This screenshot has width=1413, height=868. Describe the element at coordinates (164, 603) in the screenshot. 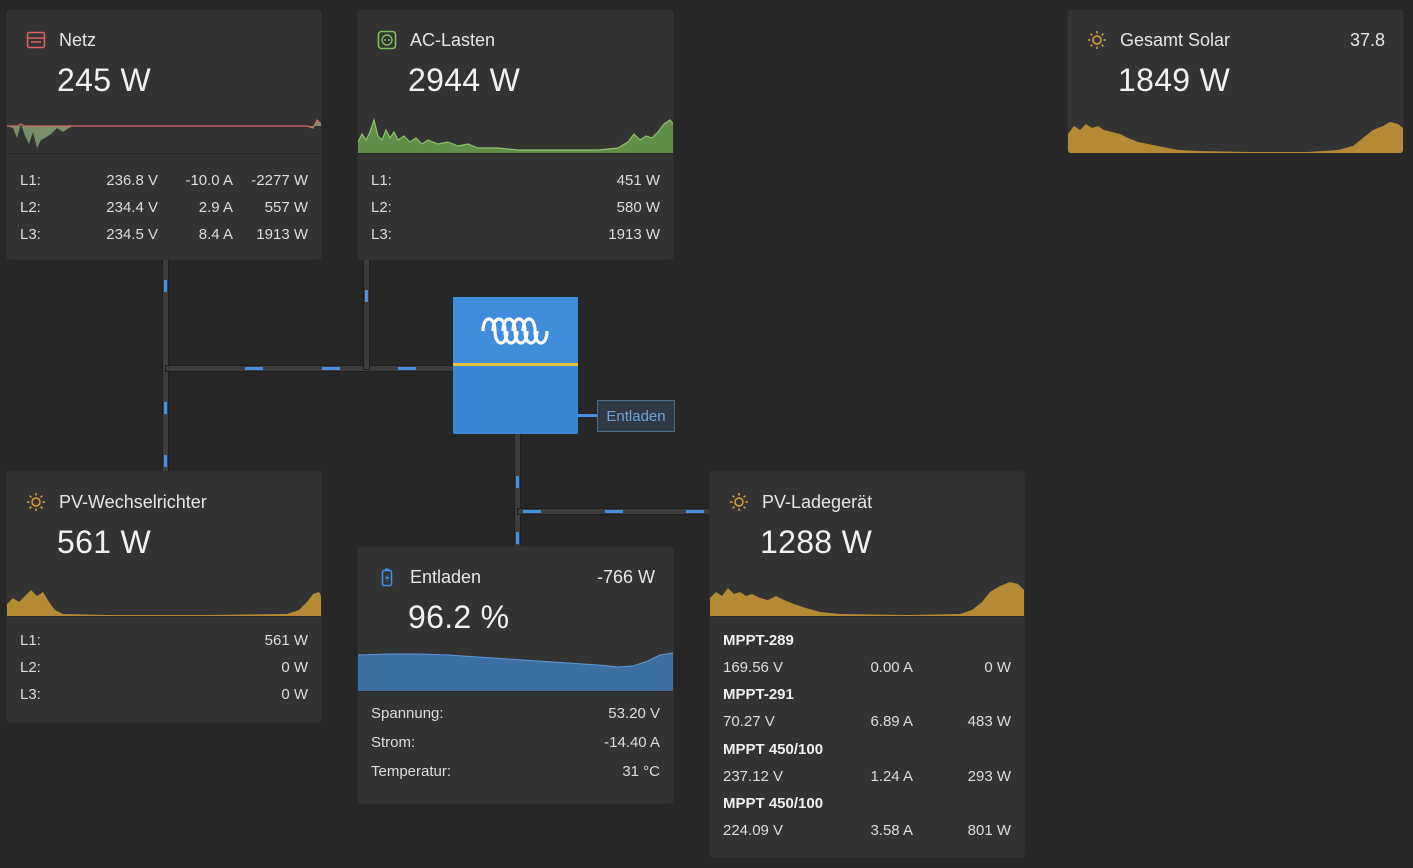

I see `pv-inverter-chart` at that location.